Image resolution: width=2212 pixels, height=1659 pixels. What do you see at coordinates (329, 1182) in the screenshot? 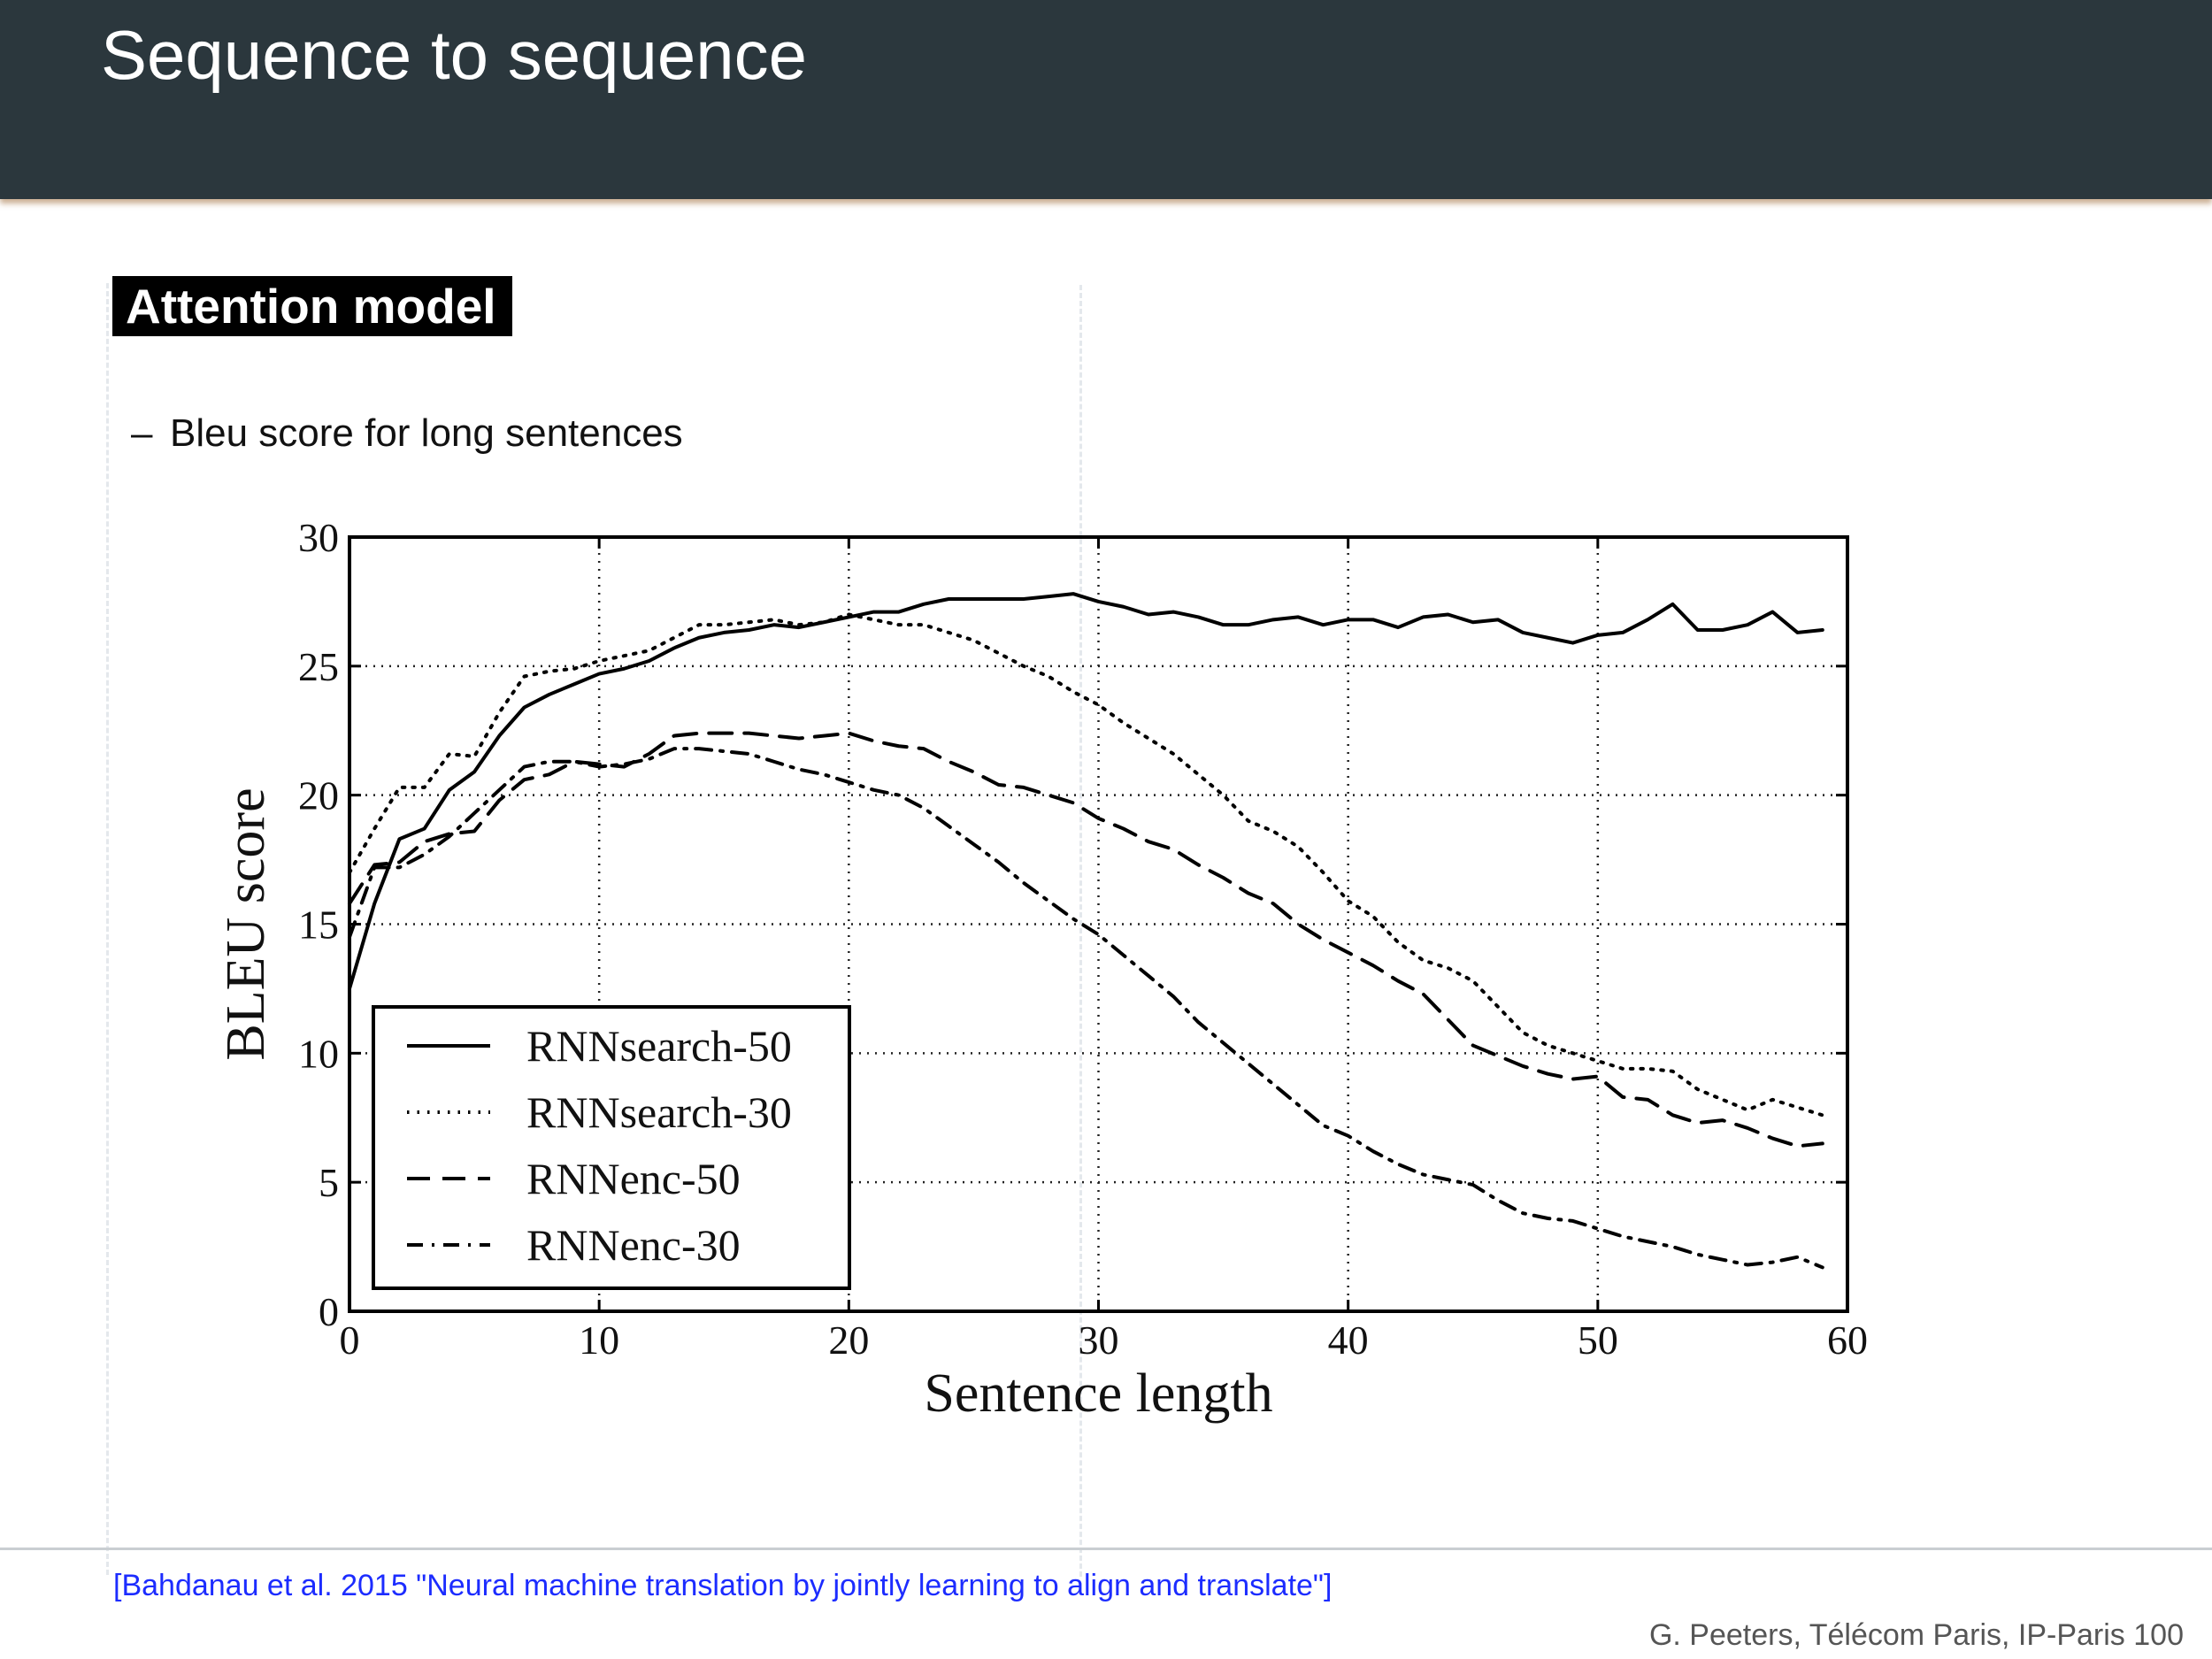
I see `y-tick-label: 5` at bounding box center [329, 1182].